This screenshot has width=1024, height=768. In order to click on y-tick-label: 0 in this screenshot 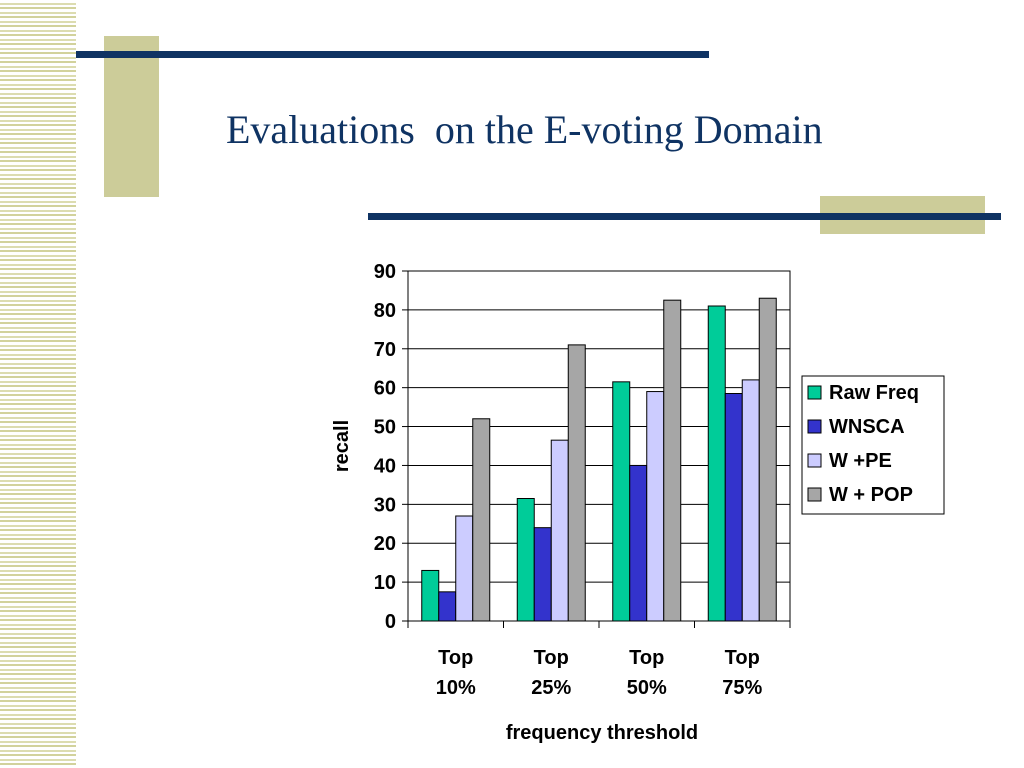, I will do `click(390, 622)`.